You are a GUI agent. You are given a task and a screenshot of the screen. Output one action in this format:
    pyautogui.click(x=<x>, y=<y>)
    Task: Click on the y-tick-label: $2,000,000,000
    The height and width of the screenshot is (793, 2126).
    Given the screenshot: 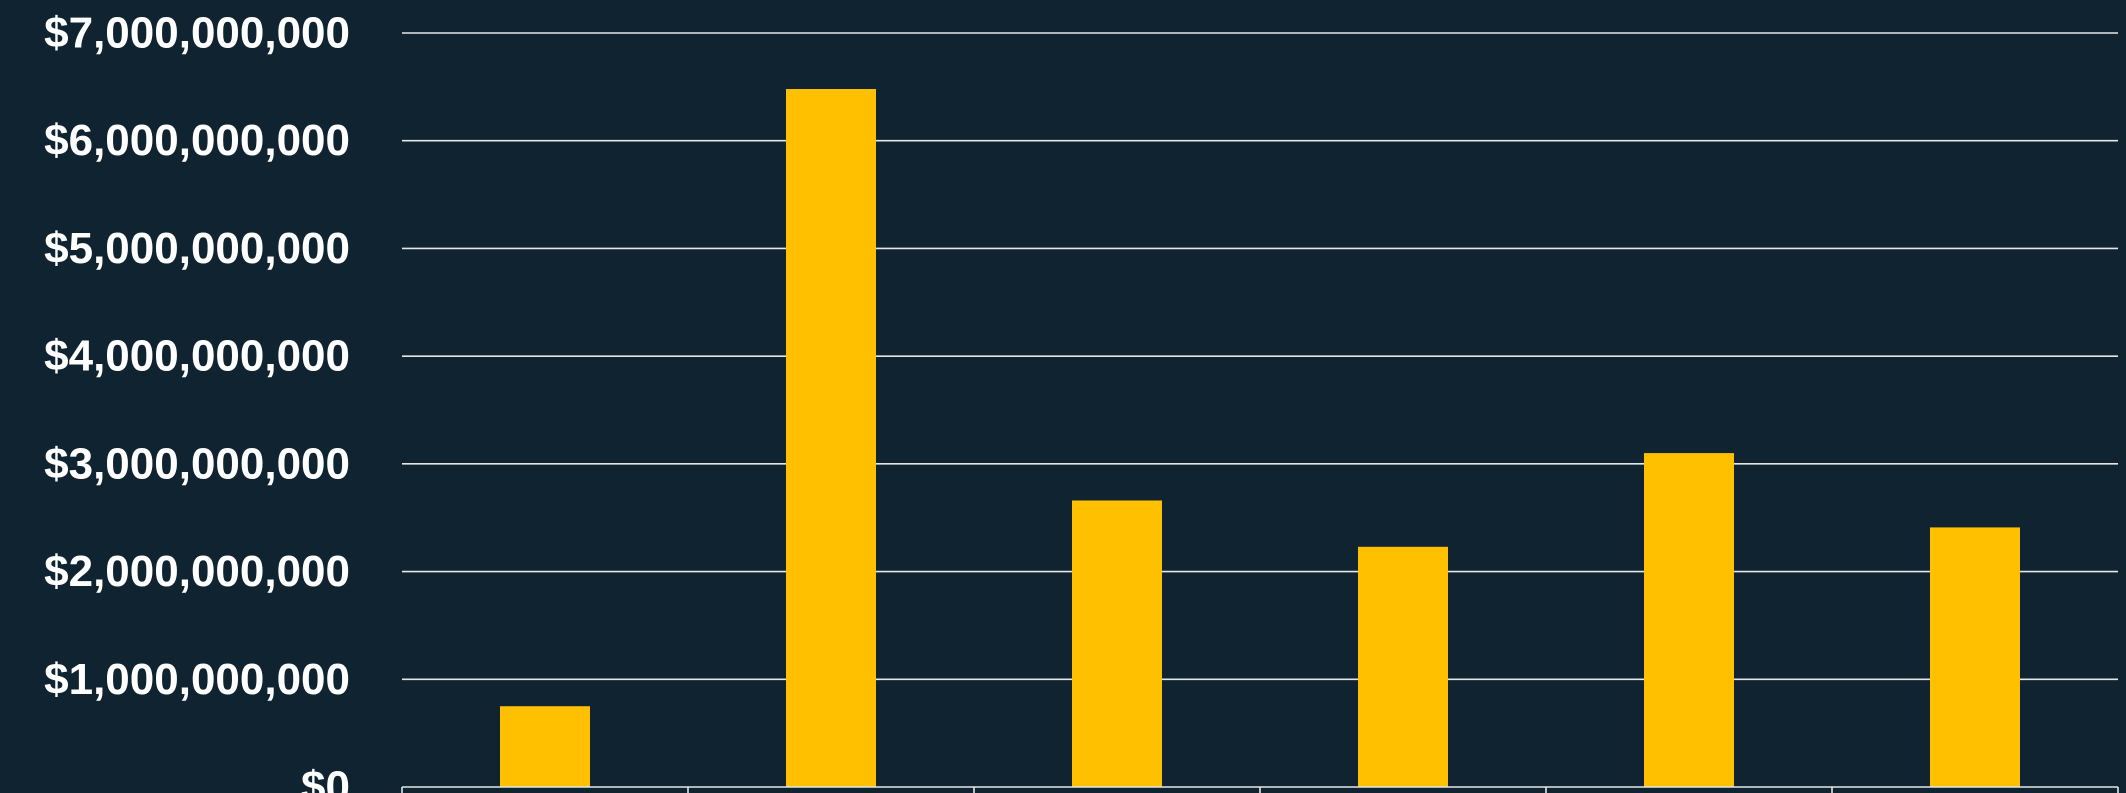 What is the action you would take?
    pyautogui.click(x=197, y=571)
    